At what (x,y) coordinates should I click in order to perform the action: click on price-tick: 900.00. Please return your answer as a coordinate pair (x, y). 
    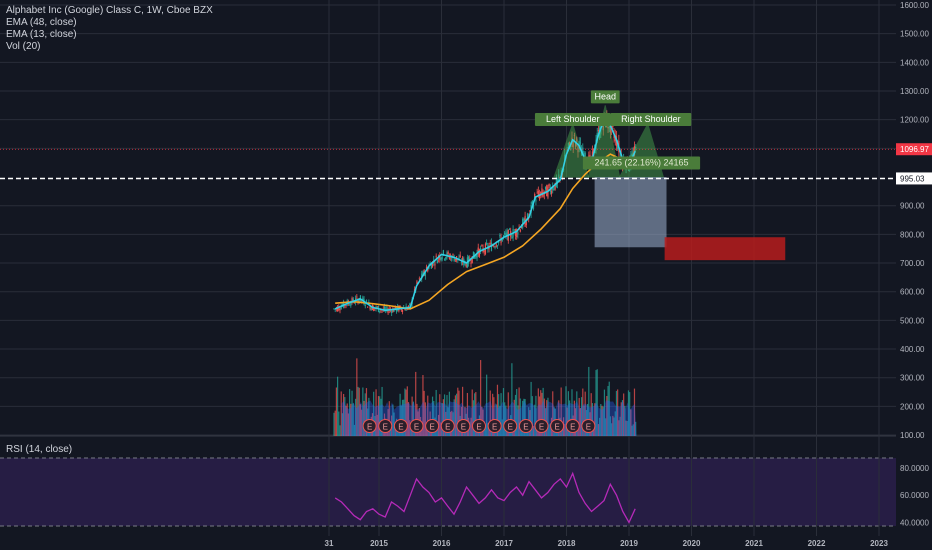
    Looking at the image, I should click on (912, 206).